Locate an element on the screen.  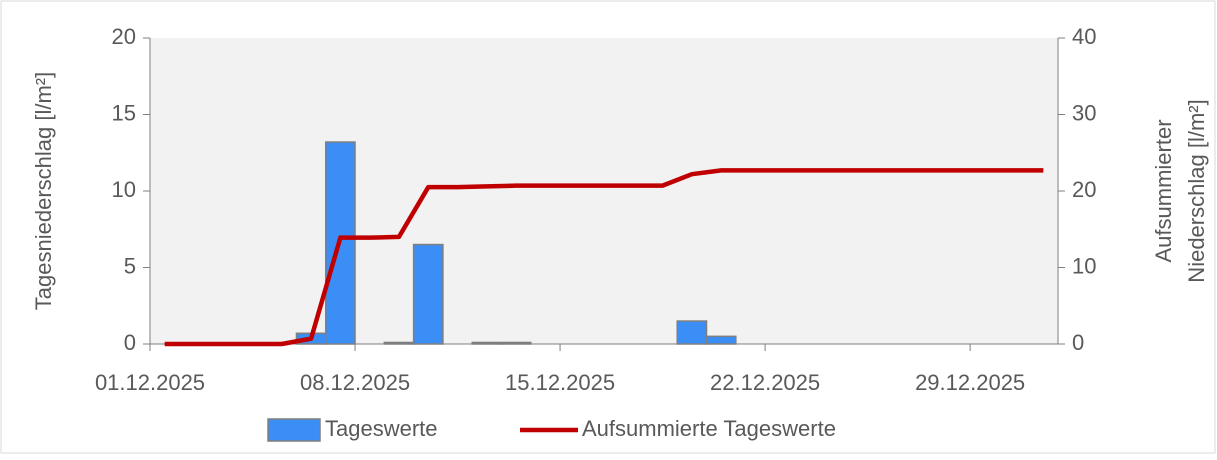
x-tick-label: 22.12.2025 is located at coordinates (765, 382).